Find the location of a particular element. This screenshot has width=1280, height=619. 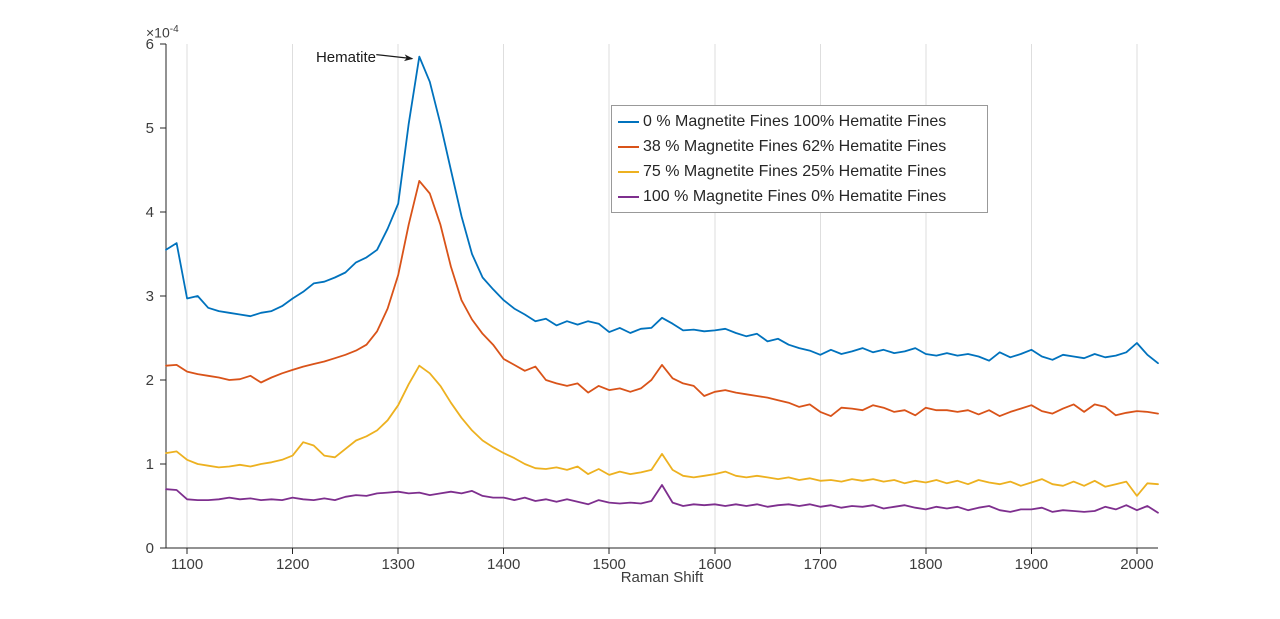

legend-label: 38 % Magnetite Fines 62% Hematite Fines is located at coordinates (795, 146).